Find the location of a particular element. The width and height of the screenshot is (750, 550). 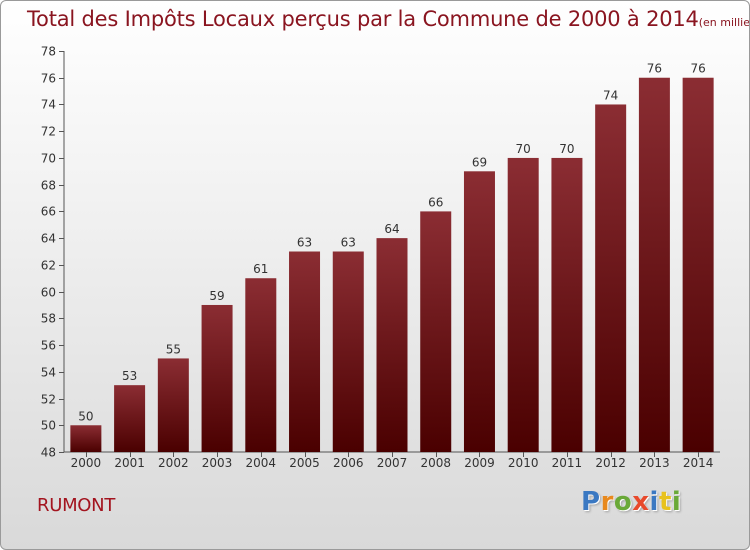

logo-letter: P is located at coordinates (591, 502).